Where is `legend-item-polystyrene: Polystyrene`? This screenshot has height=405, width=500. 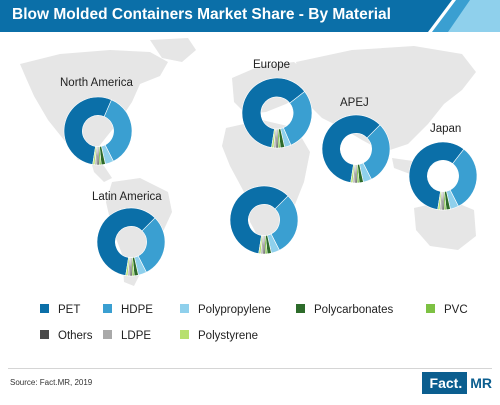 legend-item-polystyrene: Polystyrene is located at coordinates (219, 338).